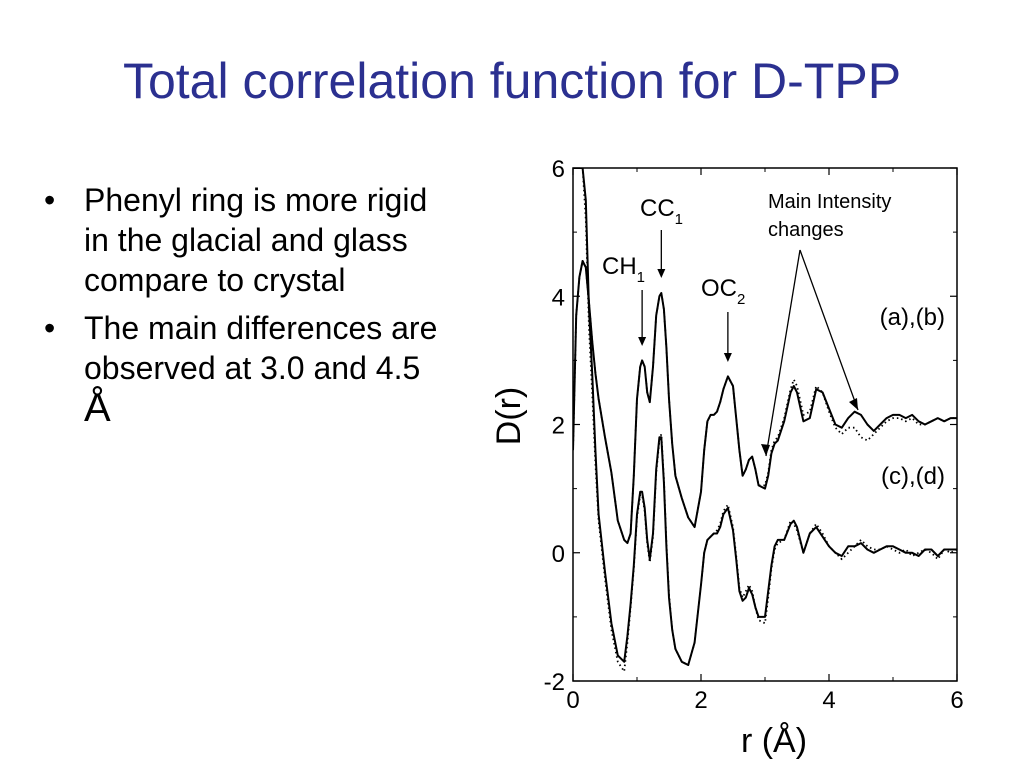 This screenshot has height=768, width=1024. Describe the element at coordinates (661, 211) in the screenshot. I see `peak-cc1-label: CC1` at that location.